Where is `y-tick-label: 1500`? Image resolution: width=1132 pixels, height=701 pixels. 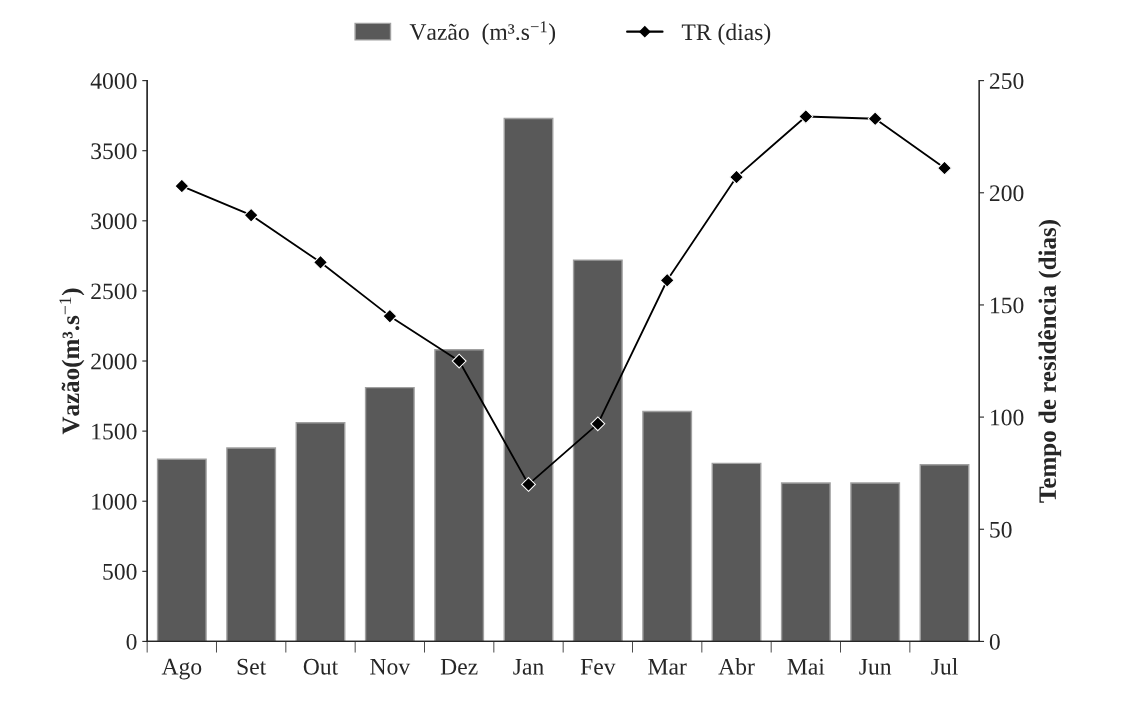 y-tick-label: 1500 is located at coordinates (114, 431).